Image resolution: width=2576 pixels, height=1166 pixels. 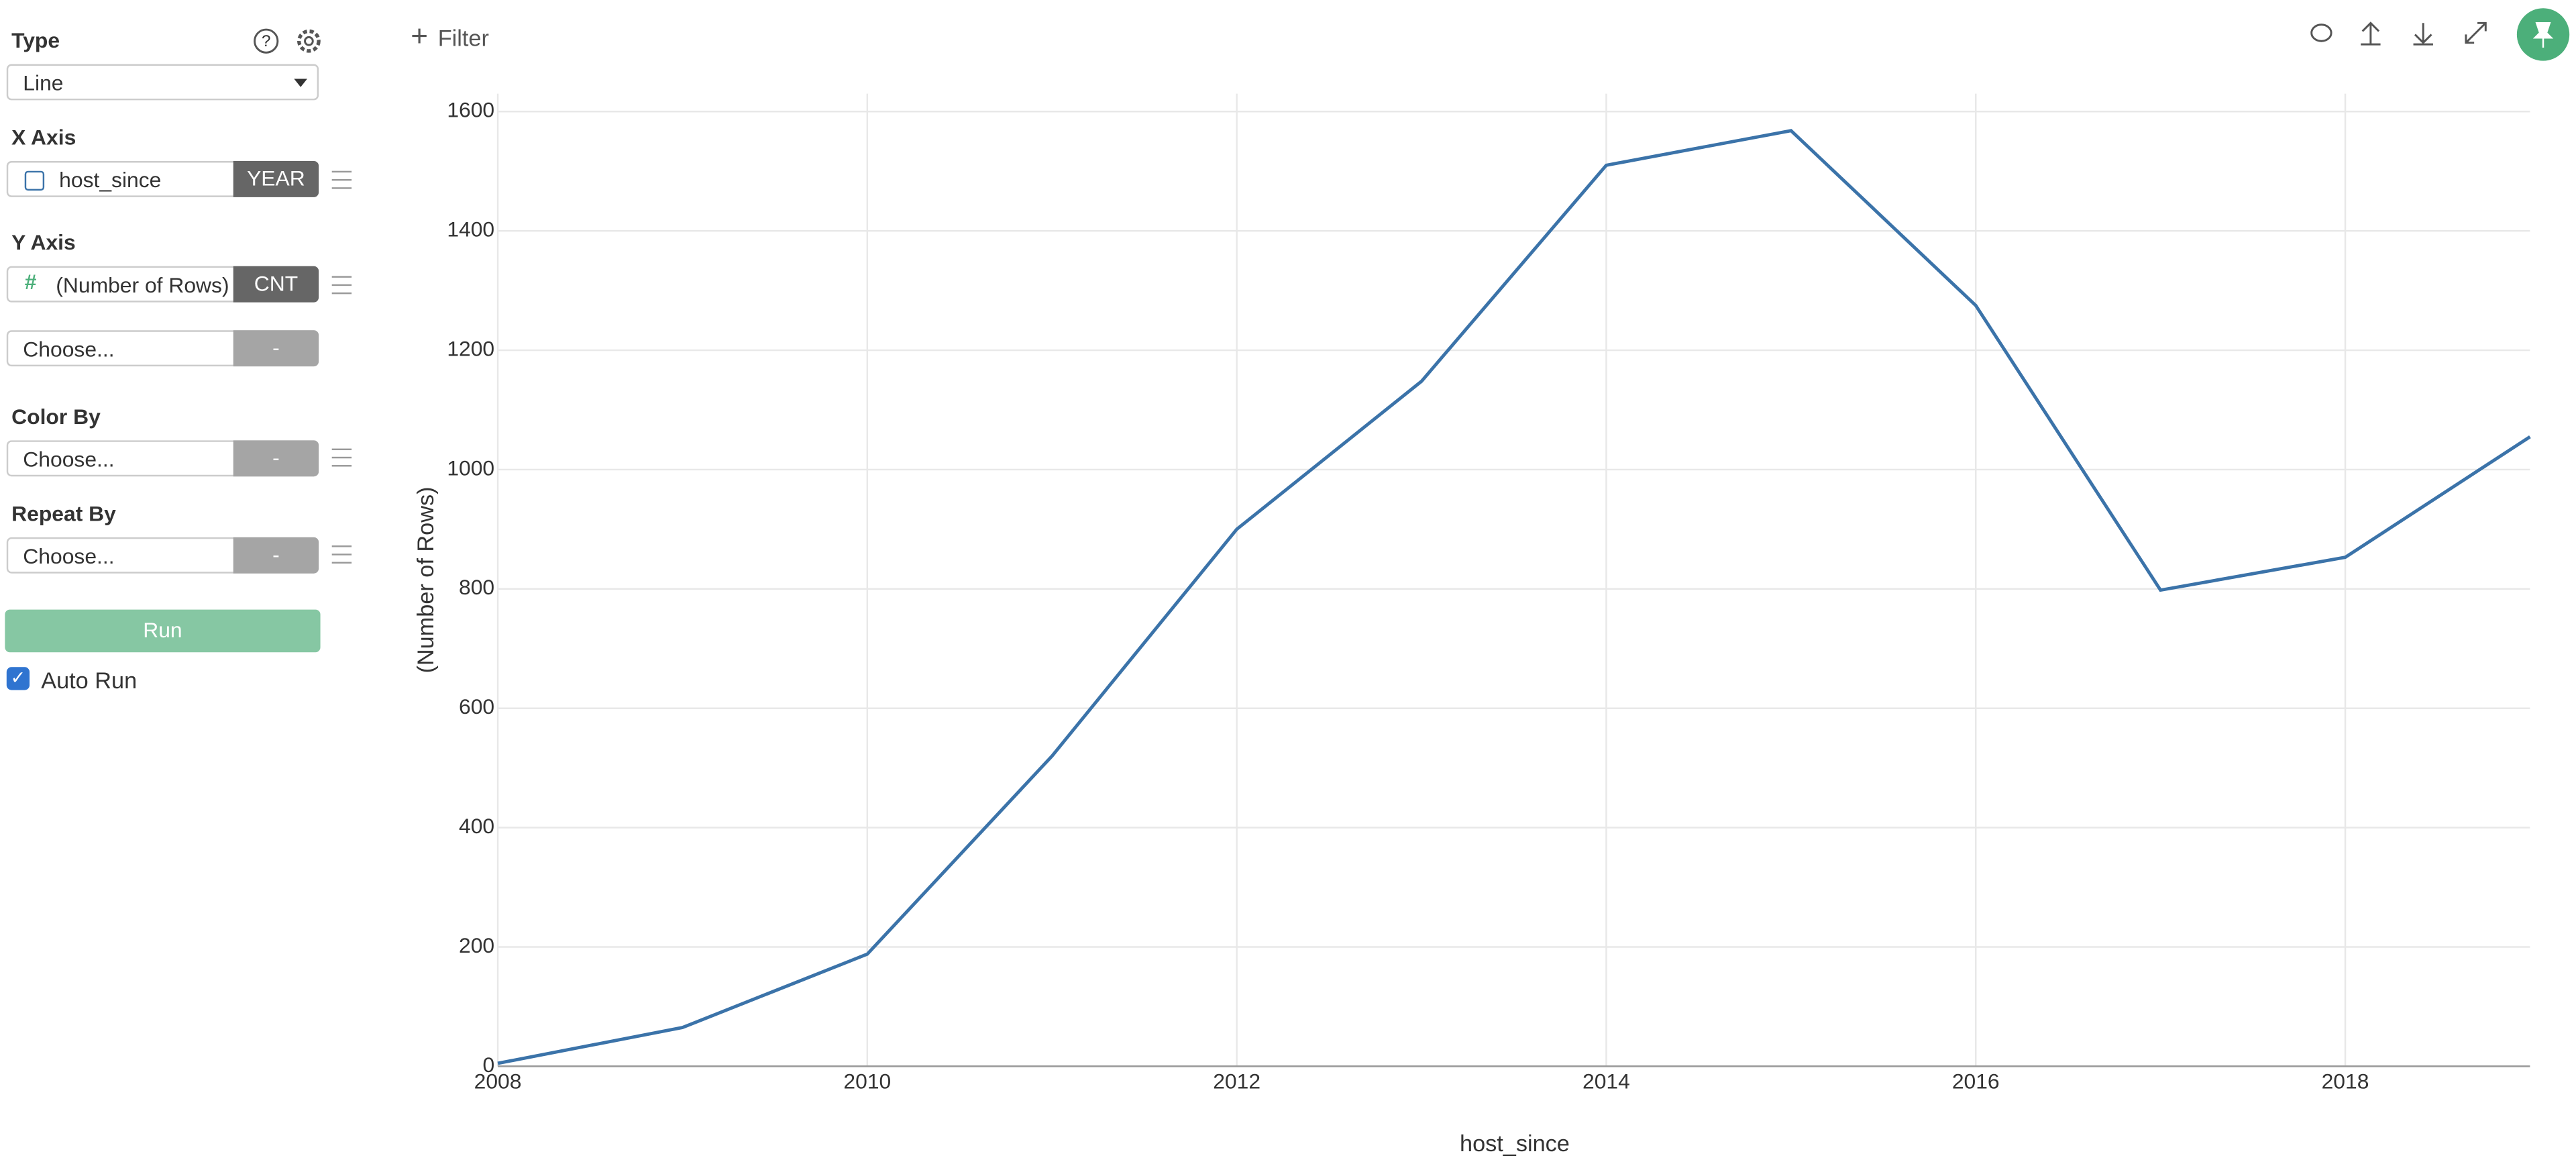 What do you see at coordinates (476, 826) in the screenshot?
I see `y-tick-label: 400` at bounding box center [476, 826].